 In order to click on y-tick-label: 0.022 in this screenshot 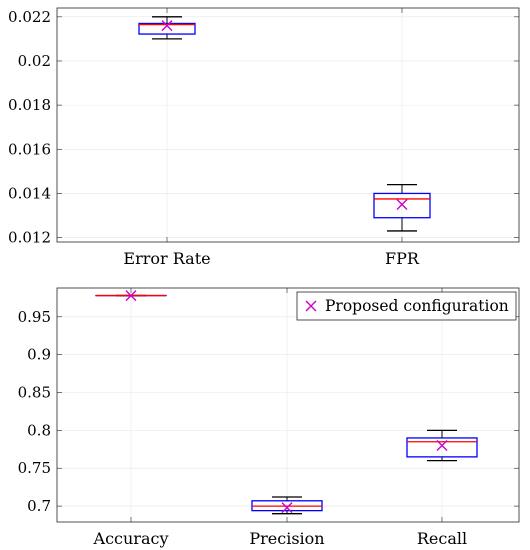, I will do `click(29, 17)`.